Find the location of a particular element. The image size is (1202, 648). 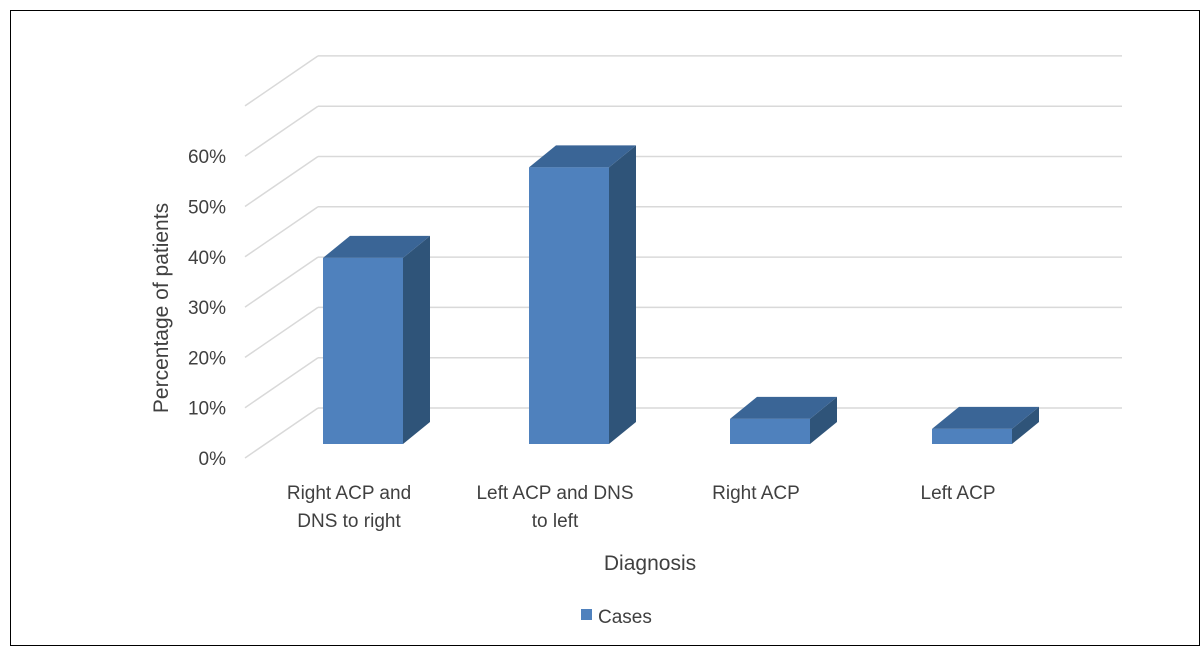

x-axis-title: Diagnosis is located at coordinates (650, 563).